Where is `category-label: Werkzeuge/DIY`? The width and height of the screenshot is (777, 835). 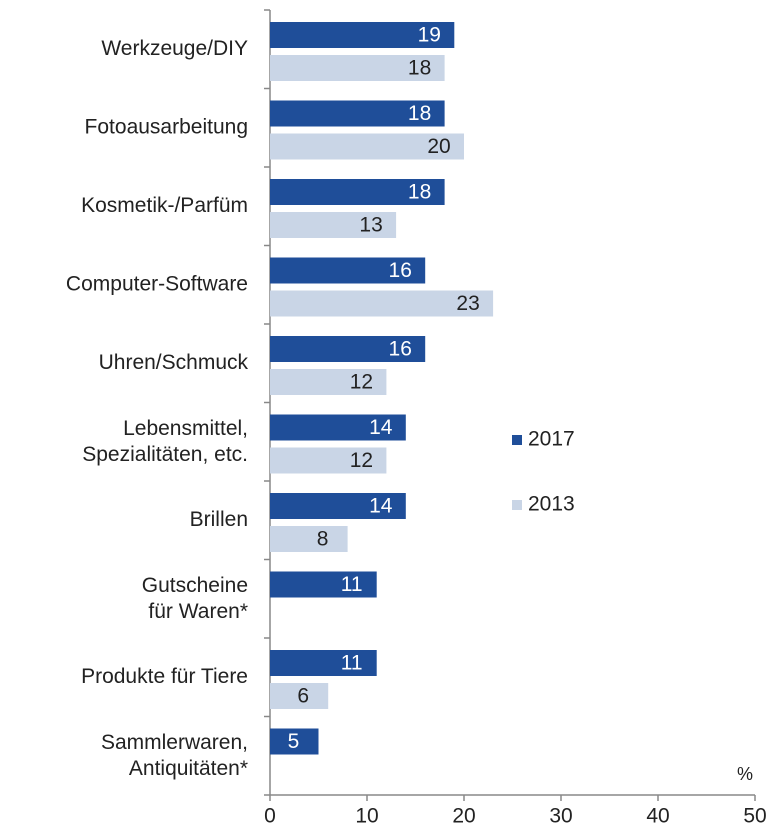 category-label: Werkzeuge/DIY is located at coordinates (174, 48).